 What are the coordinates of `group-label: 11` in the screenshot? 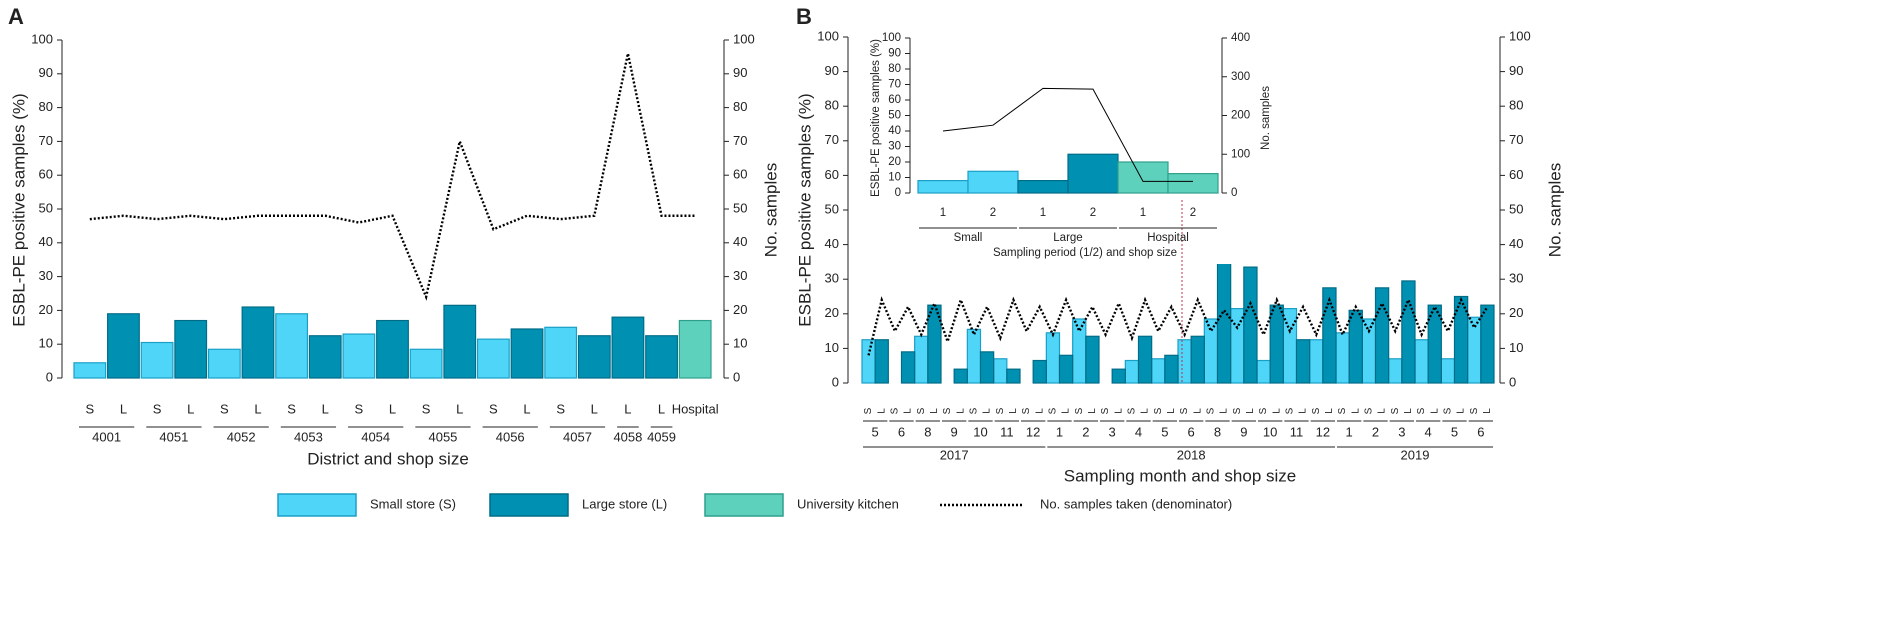 It's located at (1297, 431).